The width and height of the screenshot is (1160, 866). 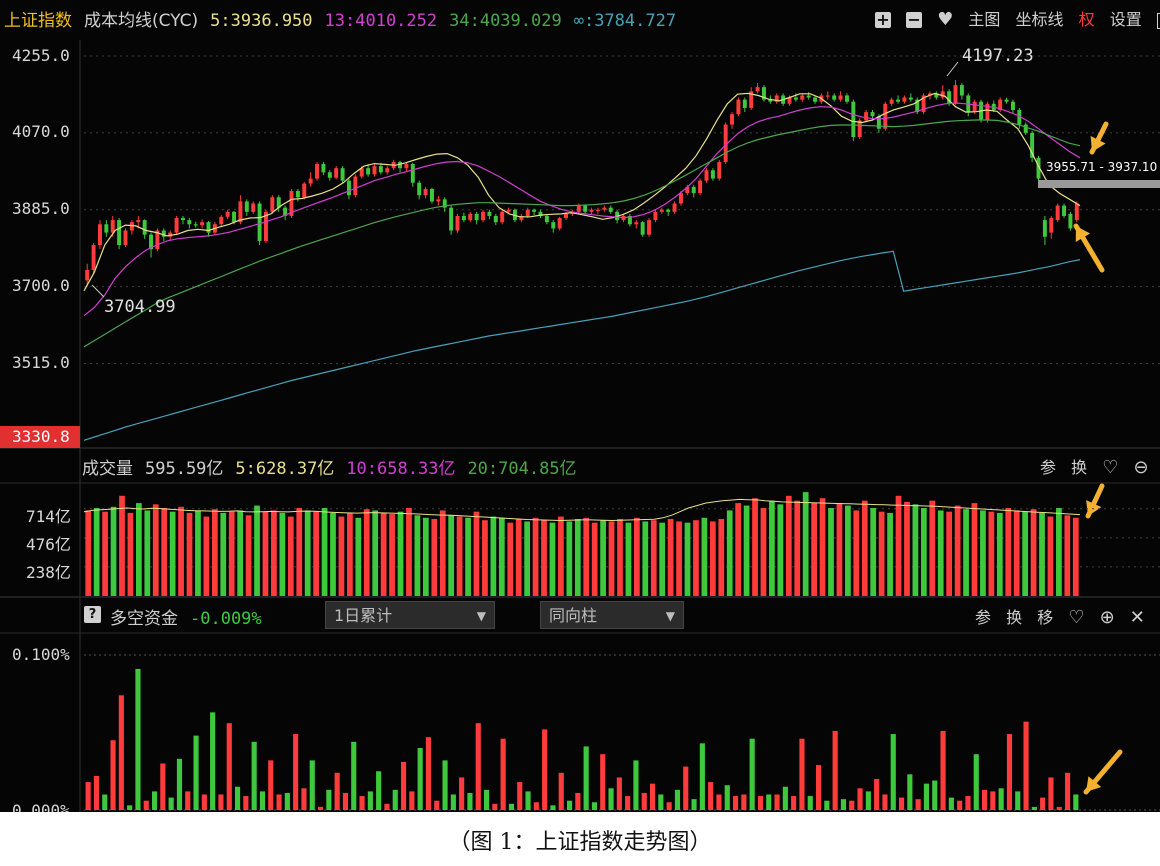 What do you see at coordinates (1076, 617) in the screenshot?
I see `money-favorite-heart-icon: ♡` at bounding box center [1076, 617].